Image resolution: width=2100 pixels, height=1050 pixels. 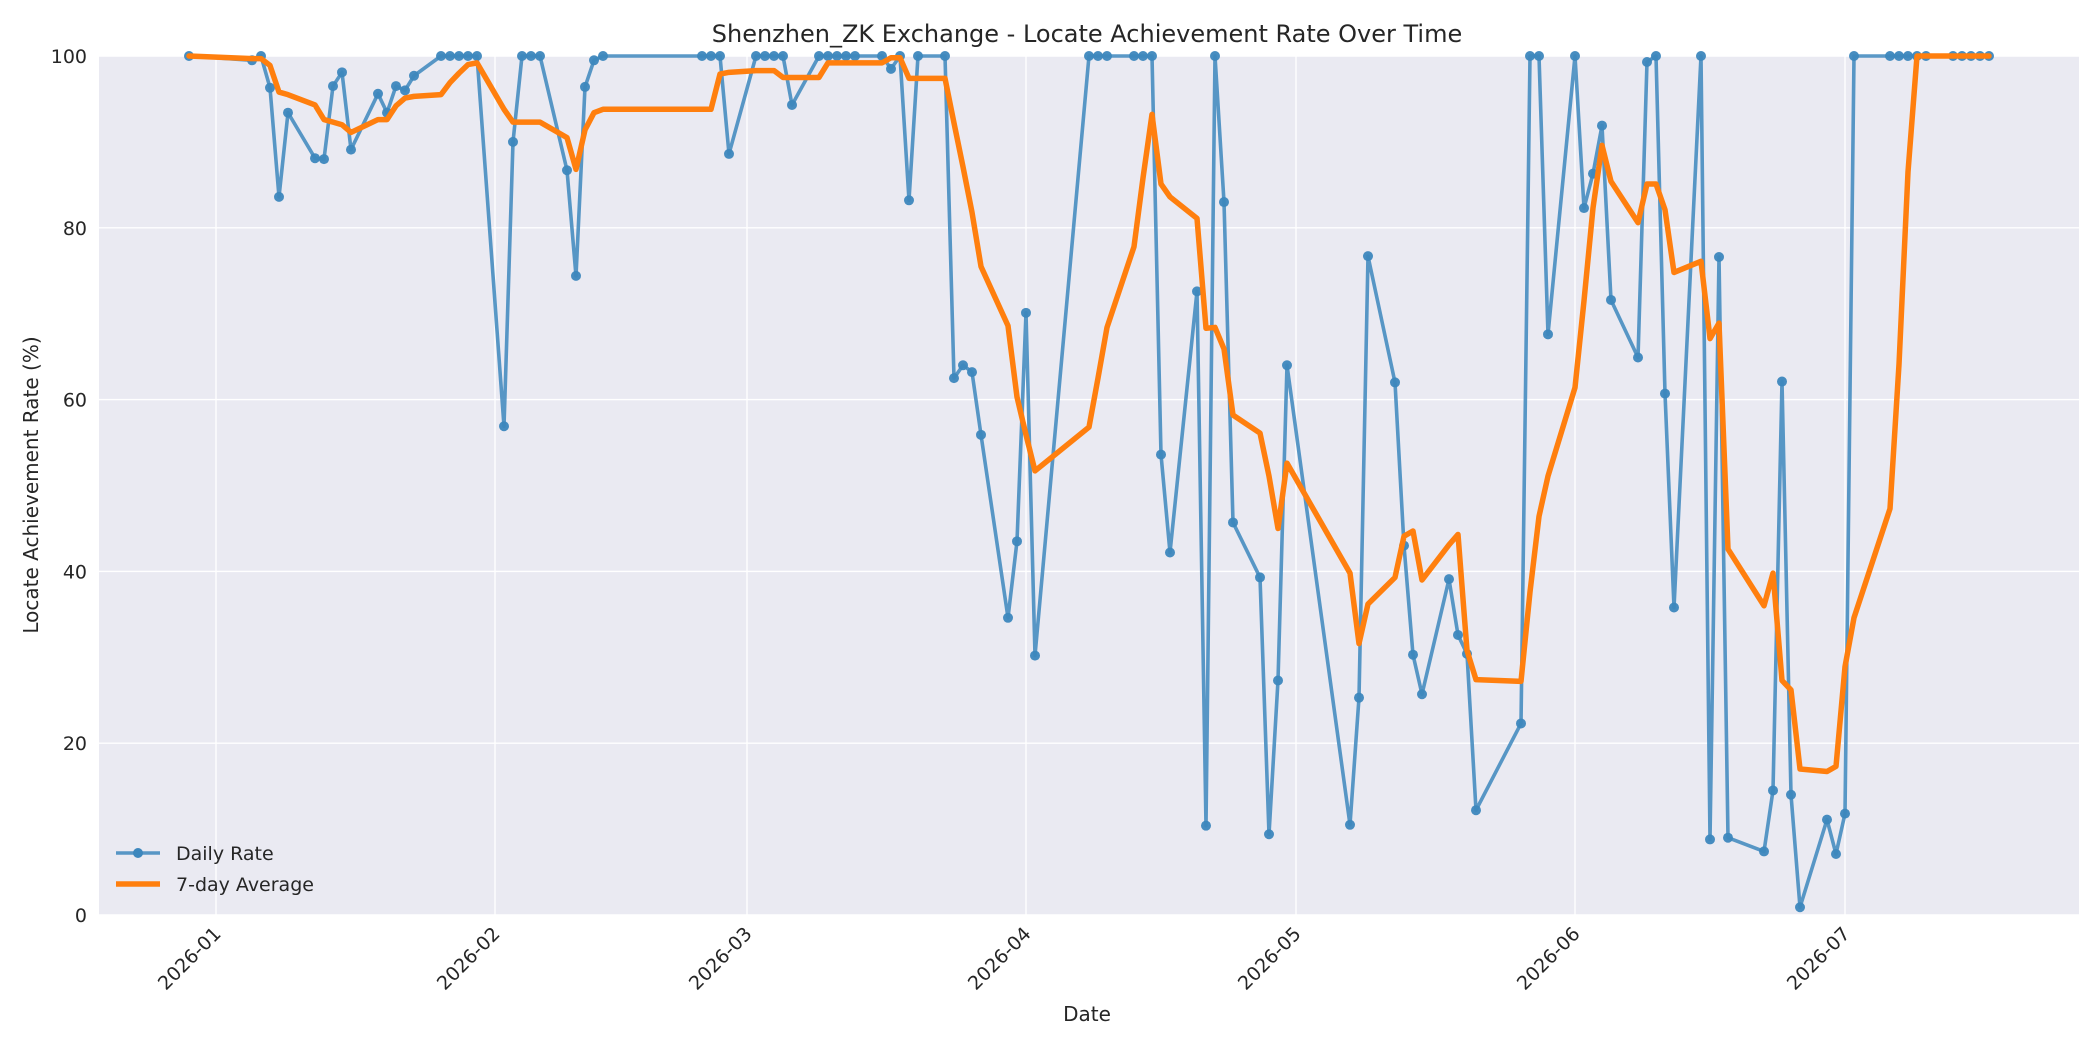 What do you see at coordinates (138, 853) in the screenshot?
I see `legend-marker` at bounding box center [138, 853].